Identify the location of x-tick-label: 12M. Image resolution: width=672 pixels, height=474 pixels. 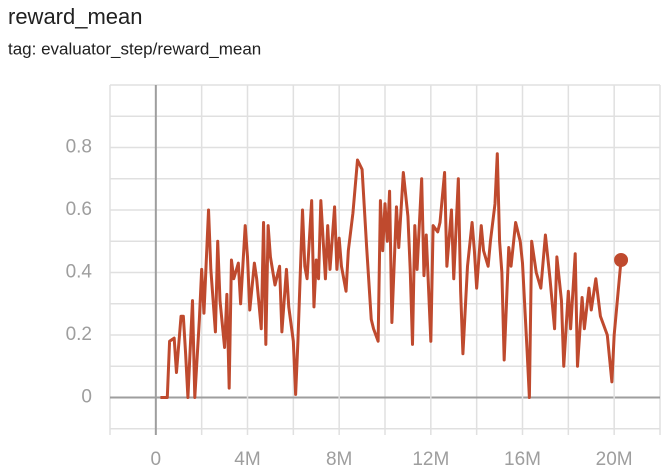
(430, 459).